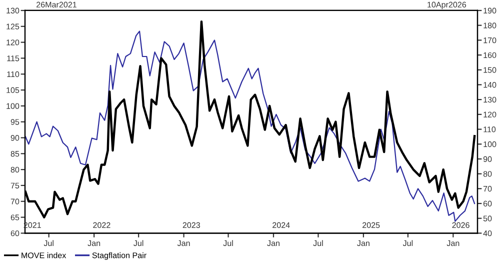  What do you see at coordinates (15, 201) in the screenshot?
I see `y-tick-label: 70` at bounding box center [15, 201].